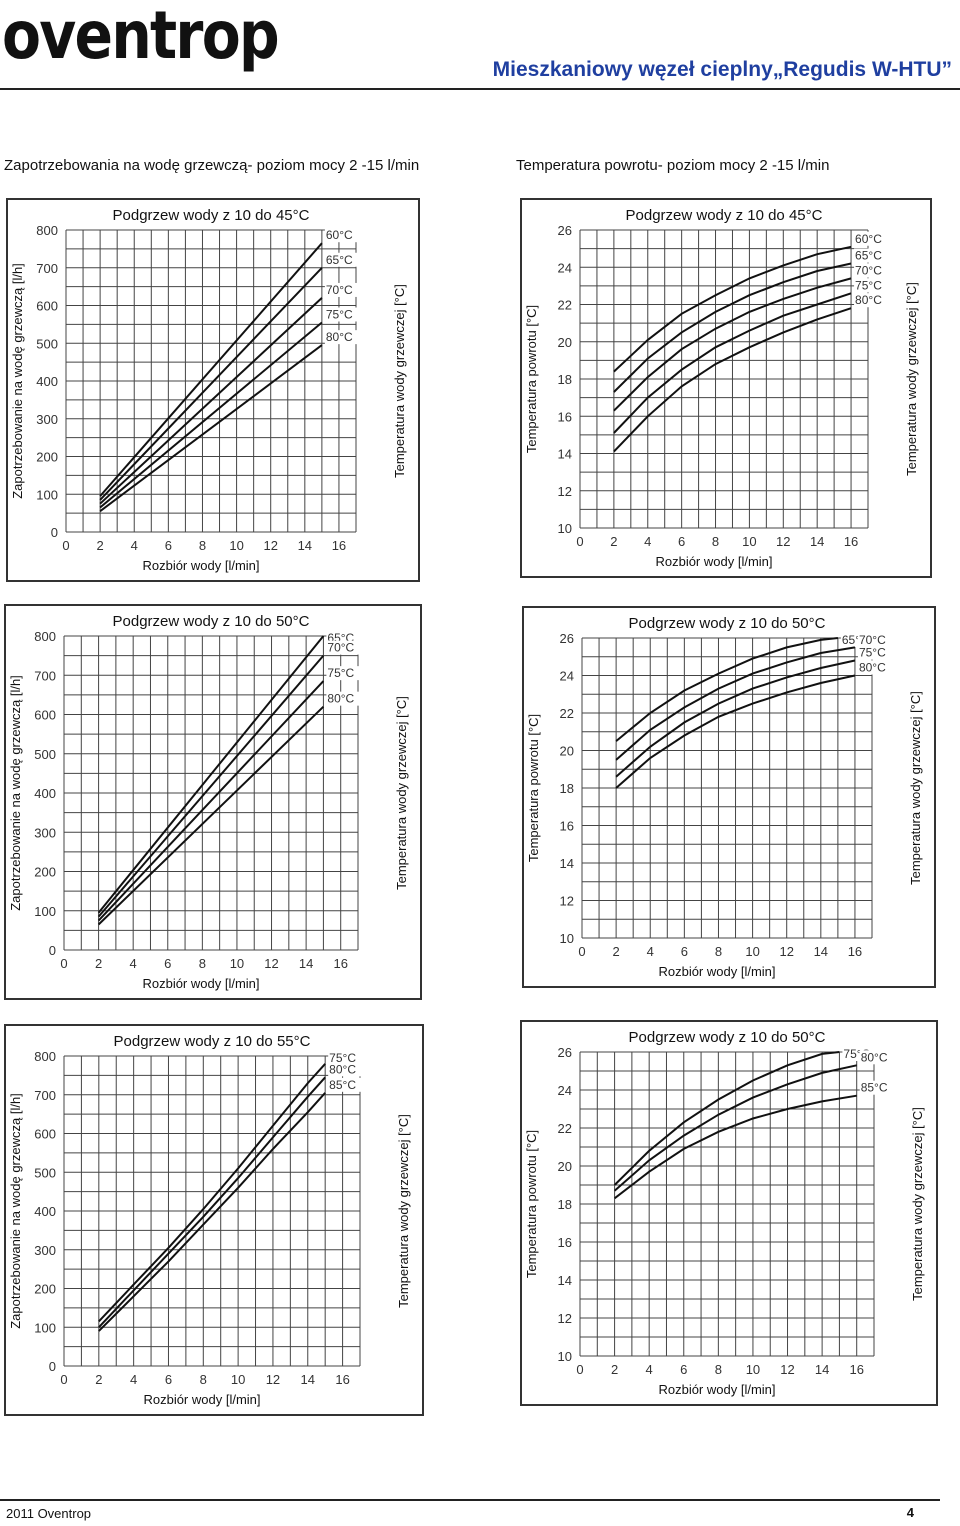  Describe the element at coordinates (47, 494) in the screenshot. I see `y-tick-label: 100` at that location.